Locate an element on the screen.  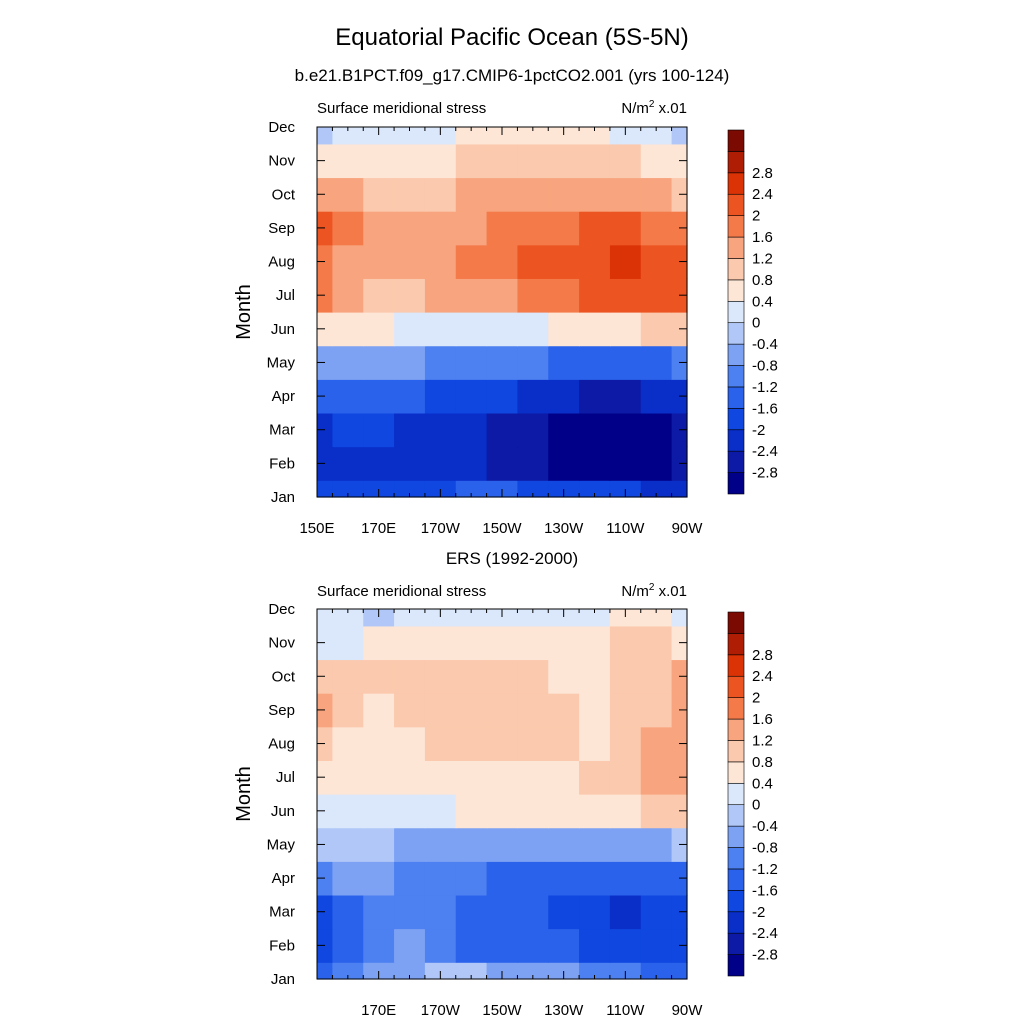
colorbar-label: 2.4 is located at coordinates (762, 676).